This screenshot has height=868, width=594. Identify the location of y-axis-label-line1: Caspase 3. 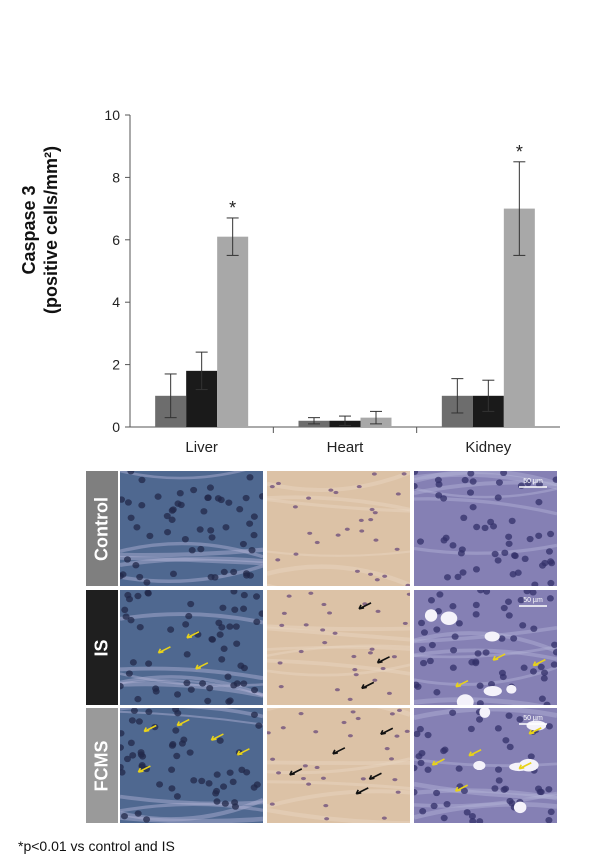
(29, 230).